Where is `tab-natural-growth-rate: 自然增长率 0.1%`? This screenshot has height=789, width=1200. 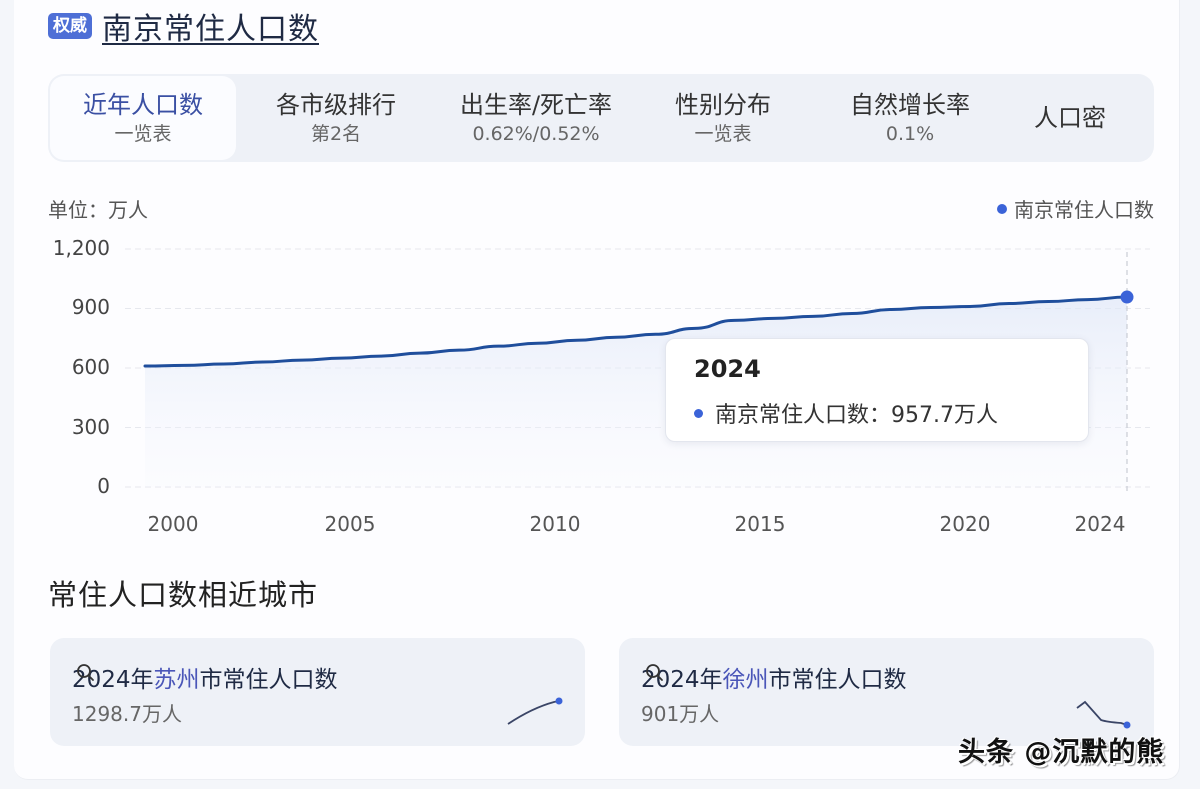
tab-natural-growth-rate: 自然增长率 0.1% is located at coordinates (910, 118).